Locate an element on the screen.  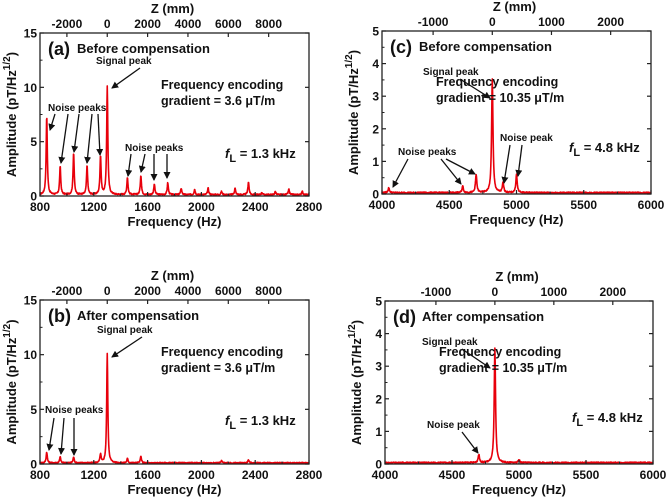
y-tick-label: 4 is located at coordinates (375, 64).